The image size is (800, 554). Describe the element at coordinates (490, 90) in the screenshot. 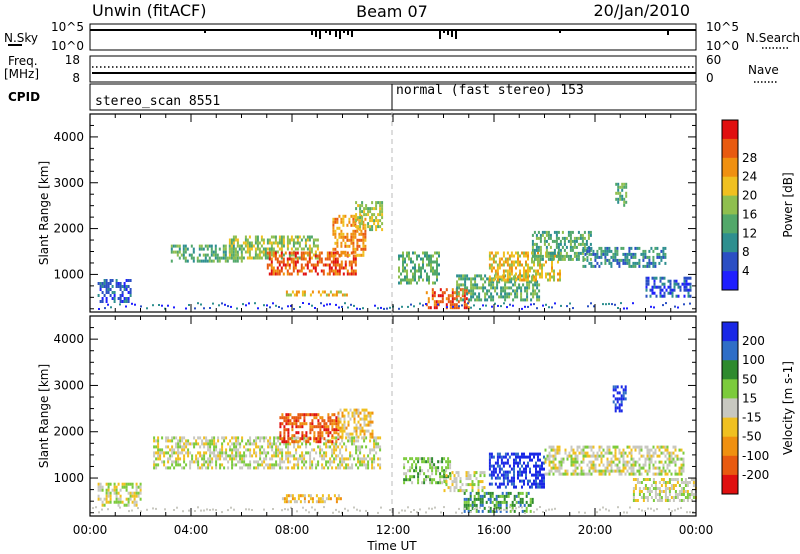

I see `cpid-right-program: normal (fast stereo) 153` at that location.